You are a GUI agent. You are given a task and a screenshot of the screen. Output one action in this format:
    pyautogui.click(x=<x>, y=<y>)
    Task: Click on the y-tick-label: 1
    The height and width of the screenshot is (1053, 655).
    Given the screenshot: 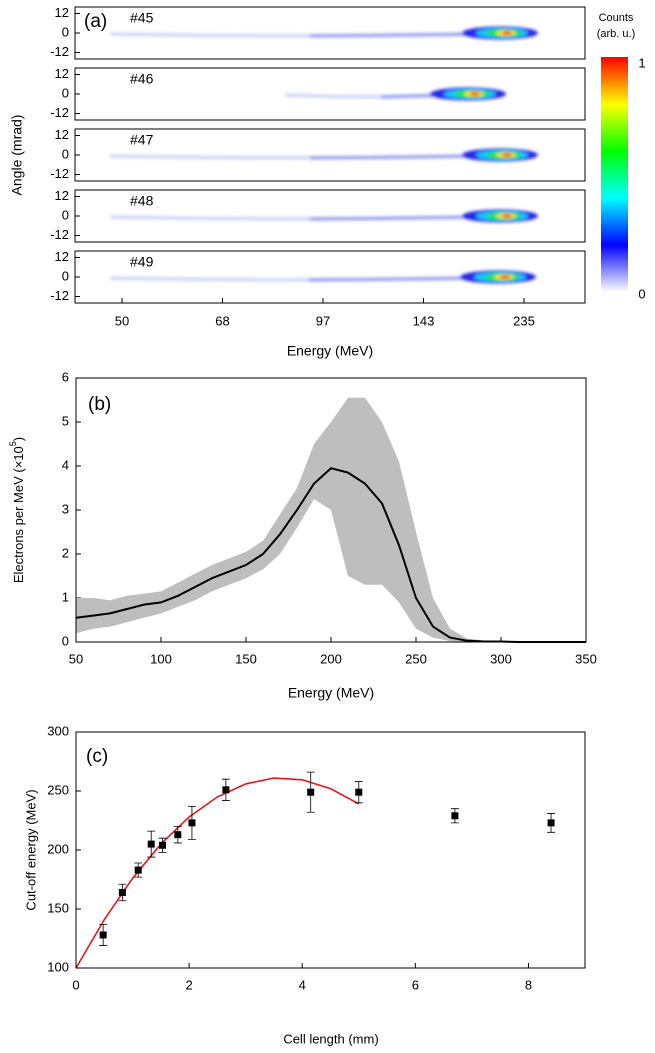 What is the action you would take?
    pyautogui.click(x=65, y=596)
    